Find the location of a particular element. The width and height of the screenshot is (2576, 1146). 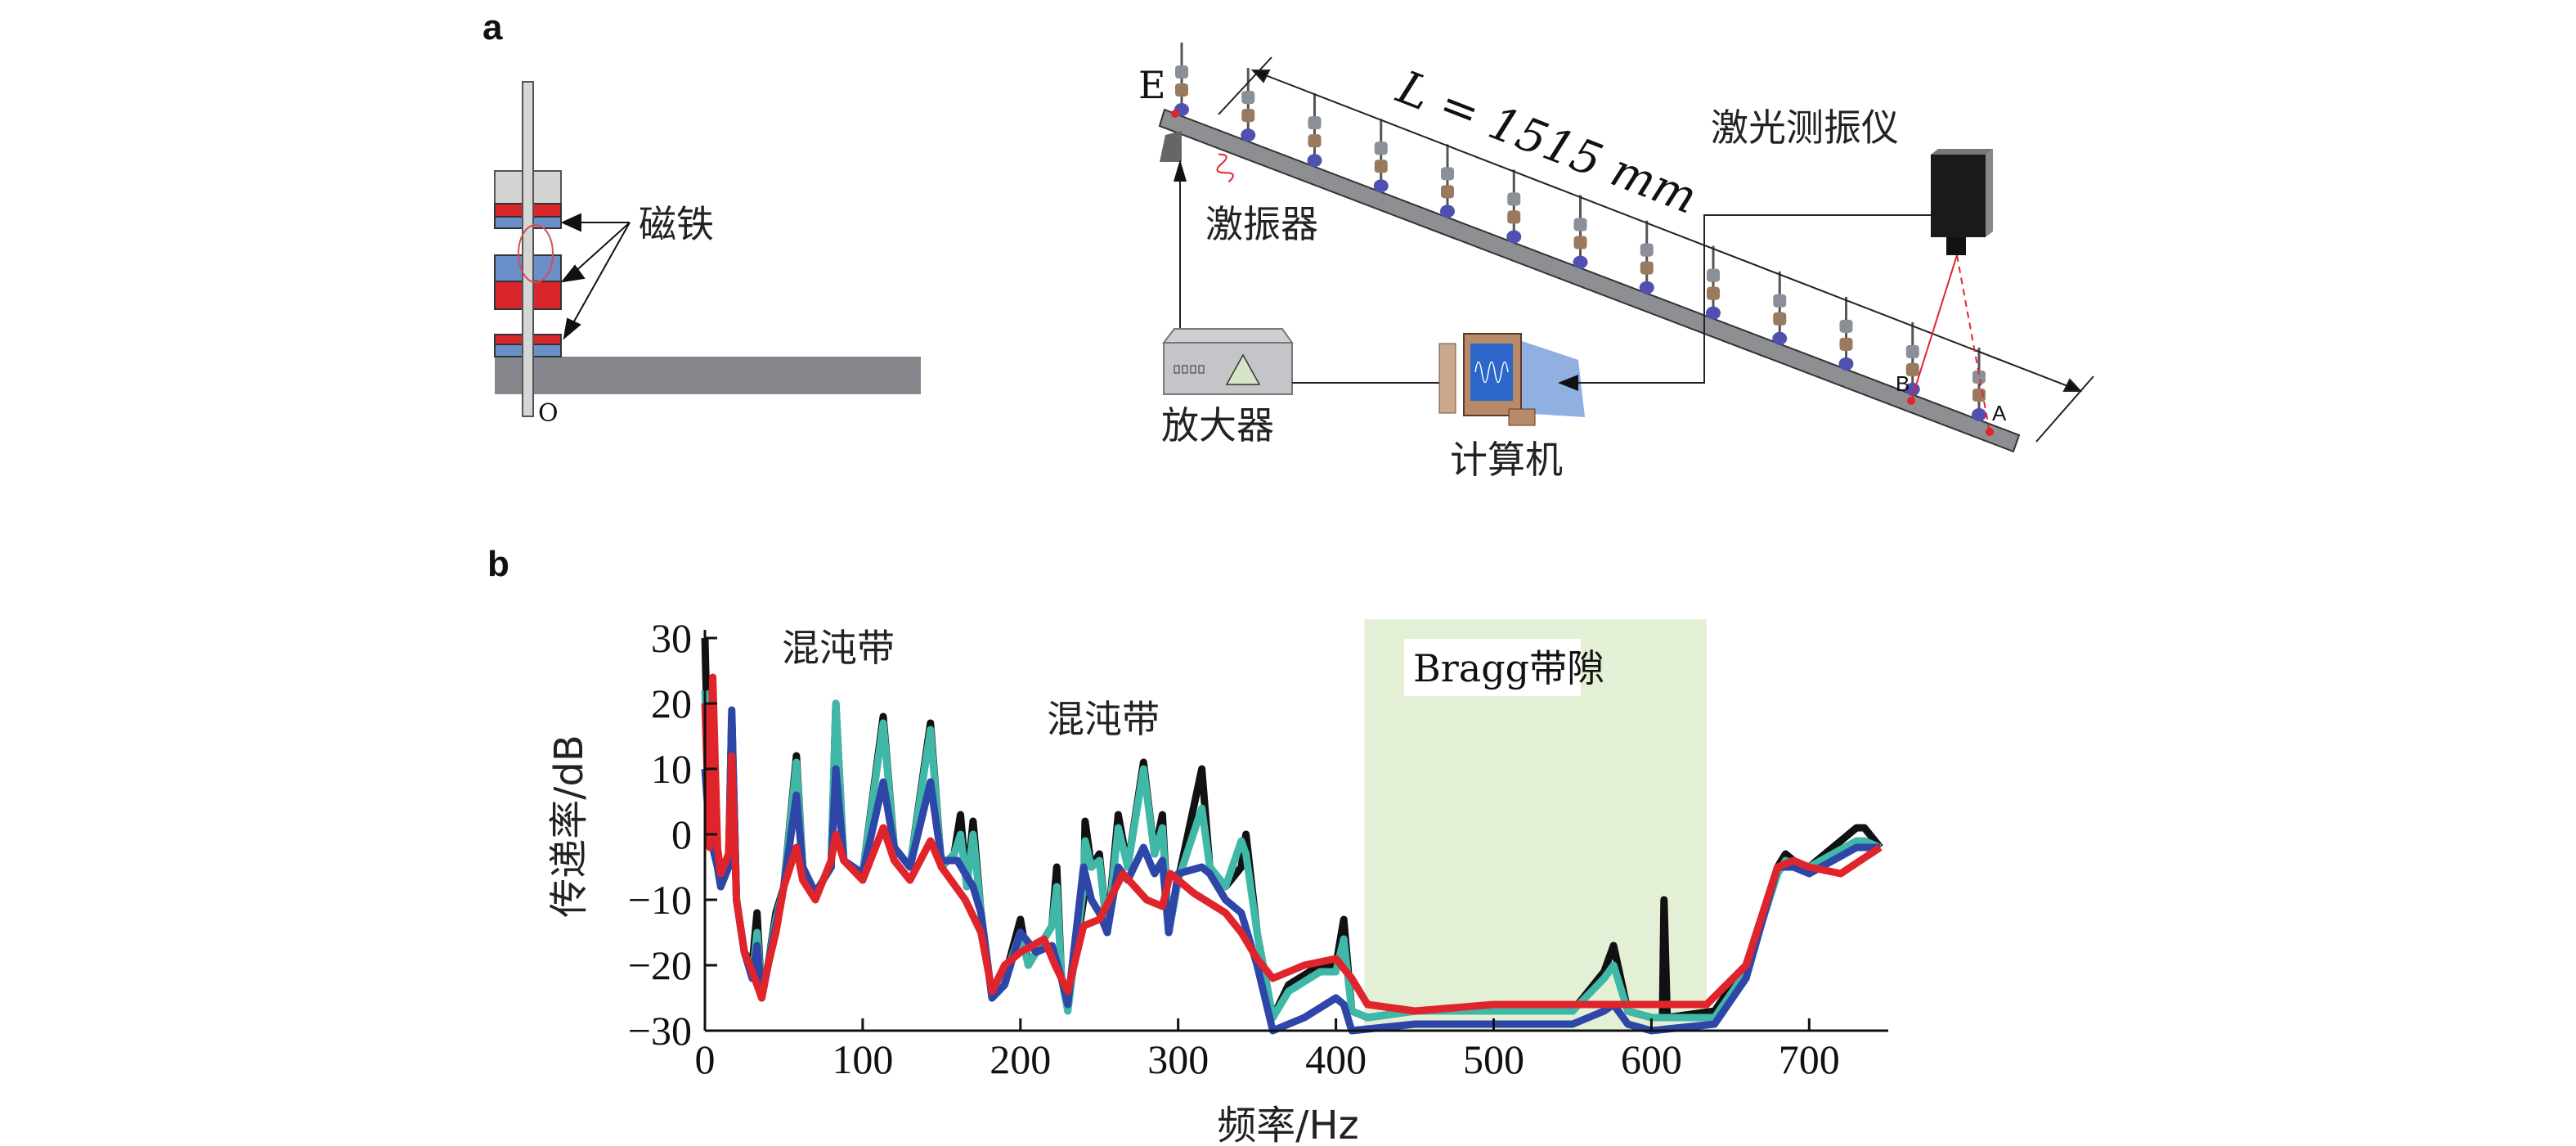

point-b-marker is located at coordinates (1911, 401).